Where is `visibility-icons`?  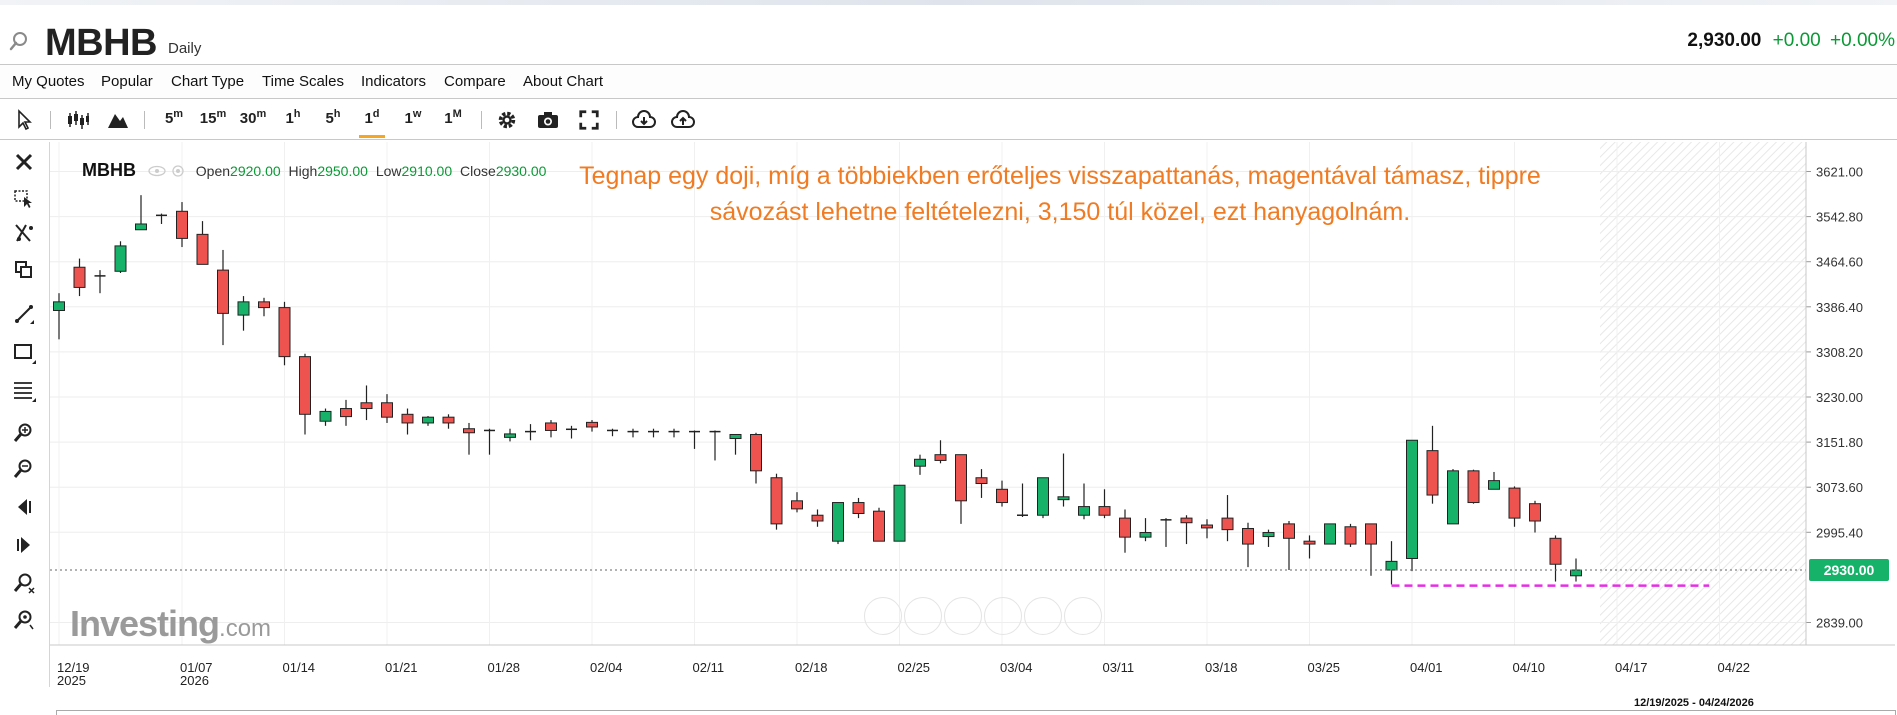
visibility-icons is located at coordinates (168, 171).